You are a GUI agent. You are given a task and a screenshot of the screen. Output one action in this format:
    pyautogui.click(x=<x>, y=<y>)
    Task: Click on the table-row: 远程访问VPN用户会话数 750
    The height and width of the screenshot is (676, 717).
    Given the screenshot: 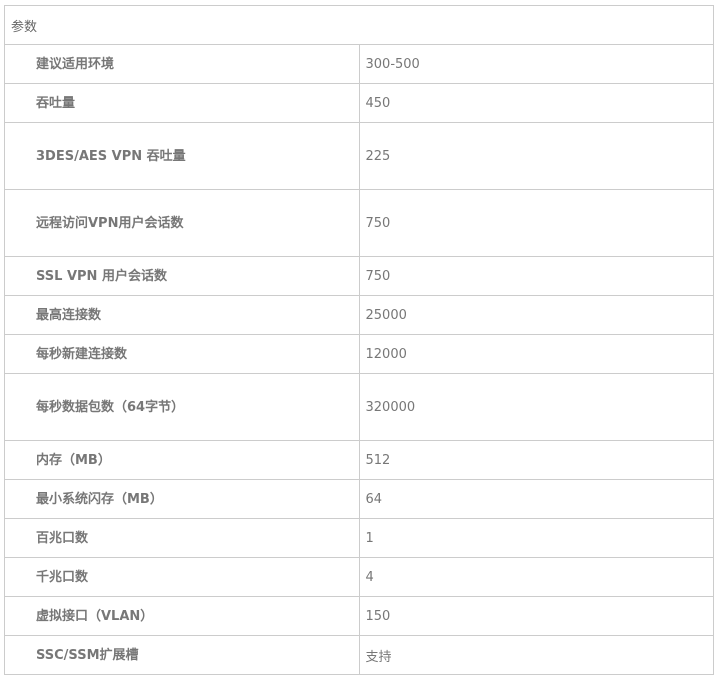 What is the action you would take?
    pyautogui.click(x=359, y=223)
    